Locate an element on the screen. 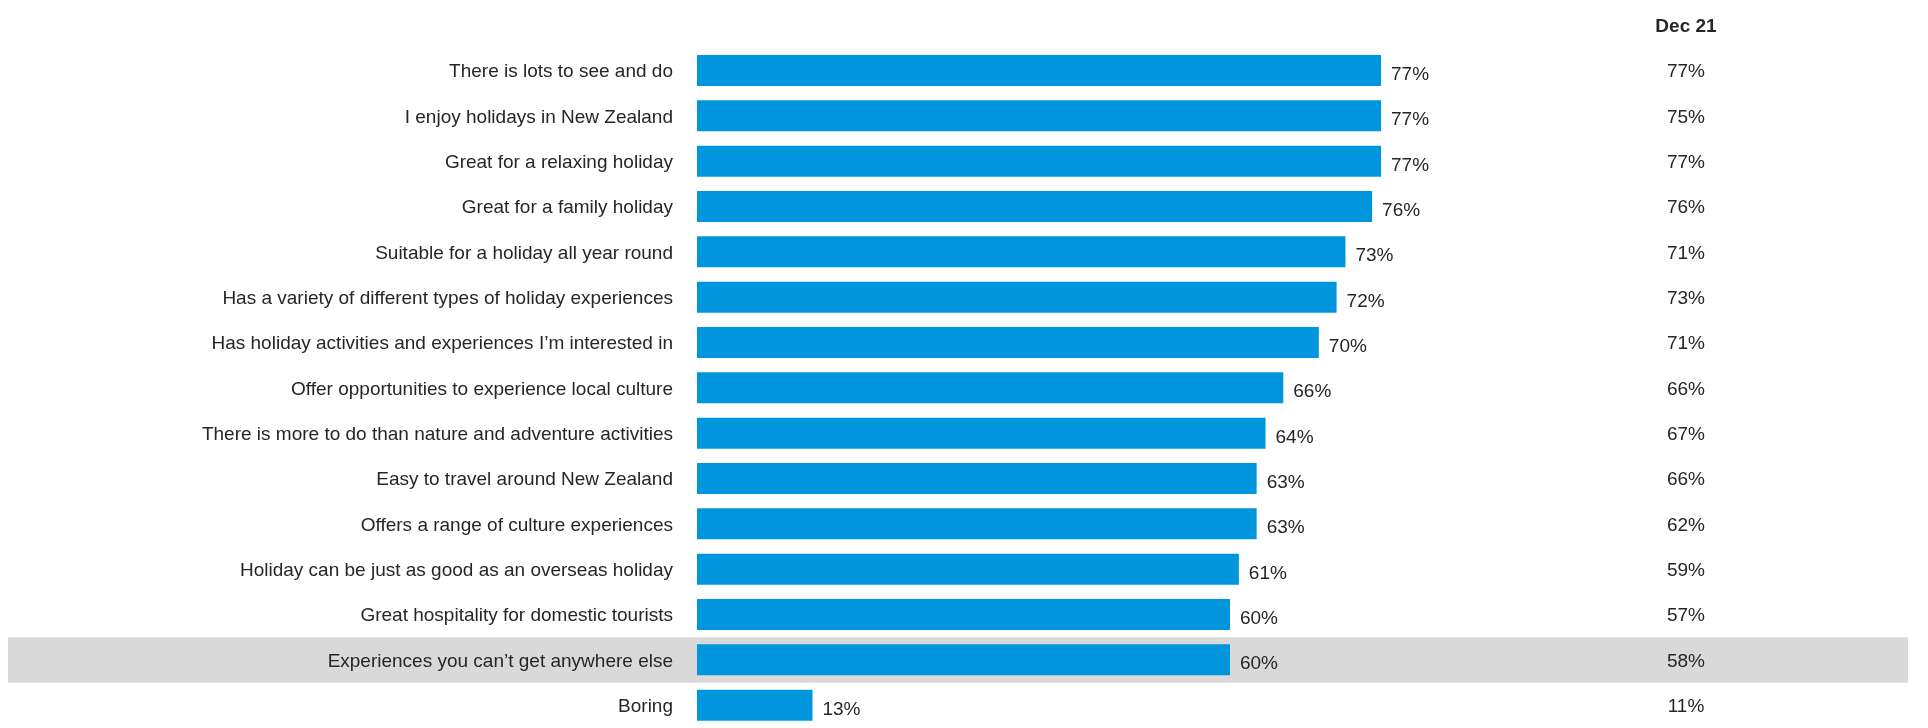 Image resolution: width=1928 pixels, height=728 pixels. y-tick-label: Holiday can be just as good as an overseas holiday is located at coordinates (456, 570).